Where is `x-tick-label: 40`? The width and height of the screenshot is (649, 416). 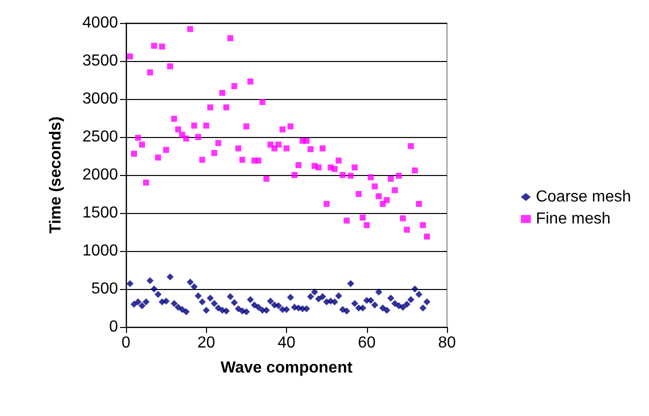 x-tick-label: 40 is located at coordinates (287, 343).